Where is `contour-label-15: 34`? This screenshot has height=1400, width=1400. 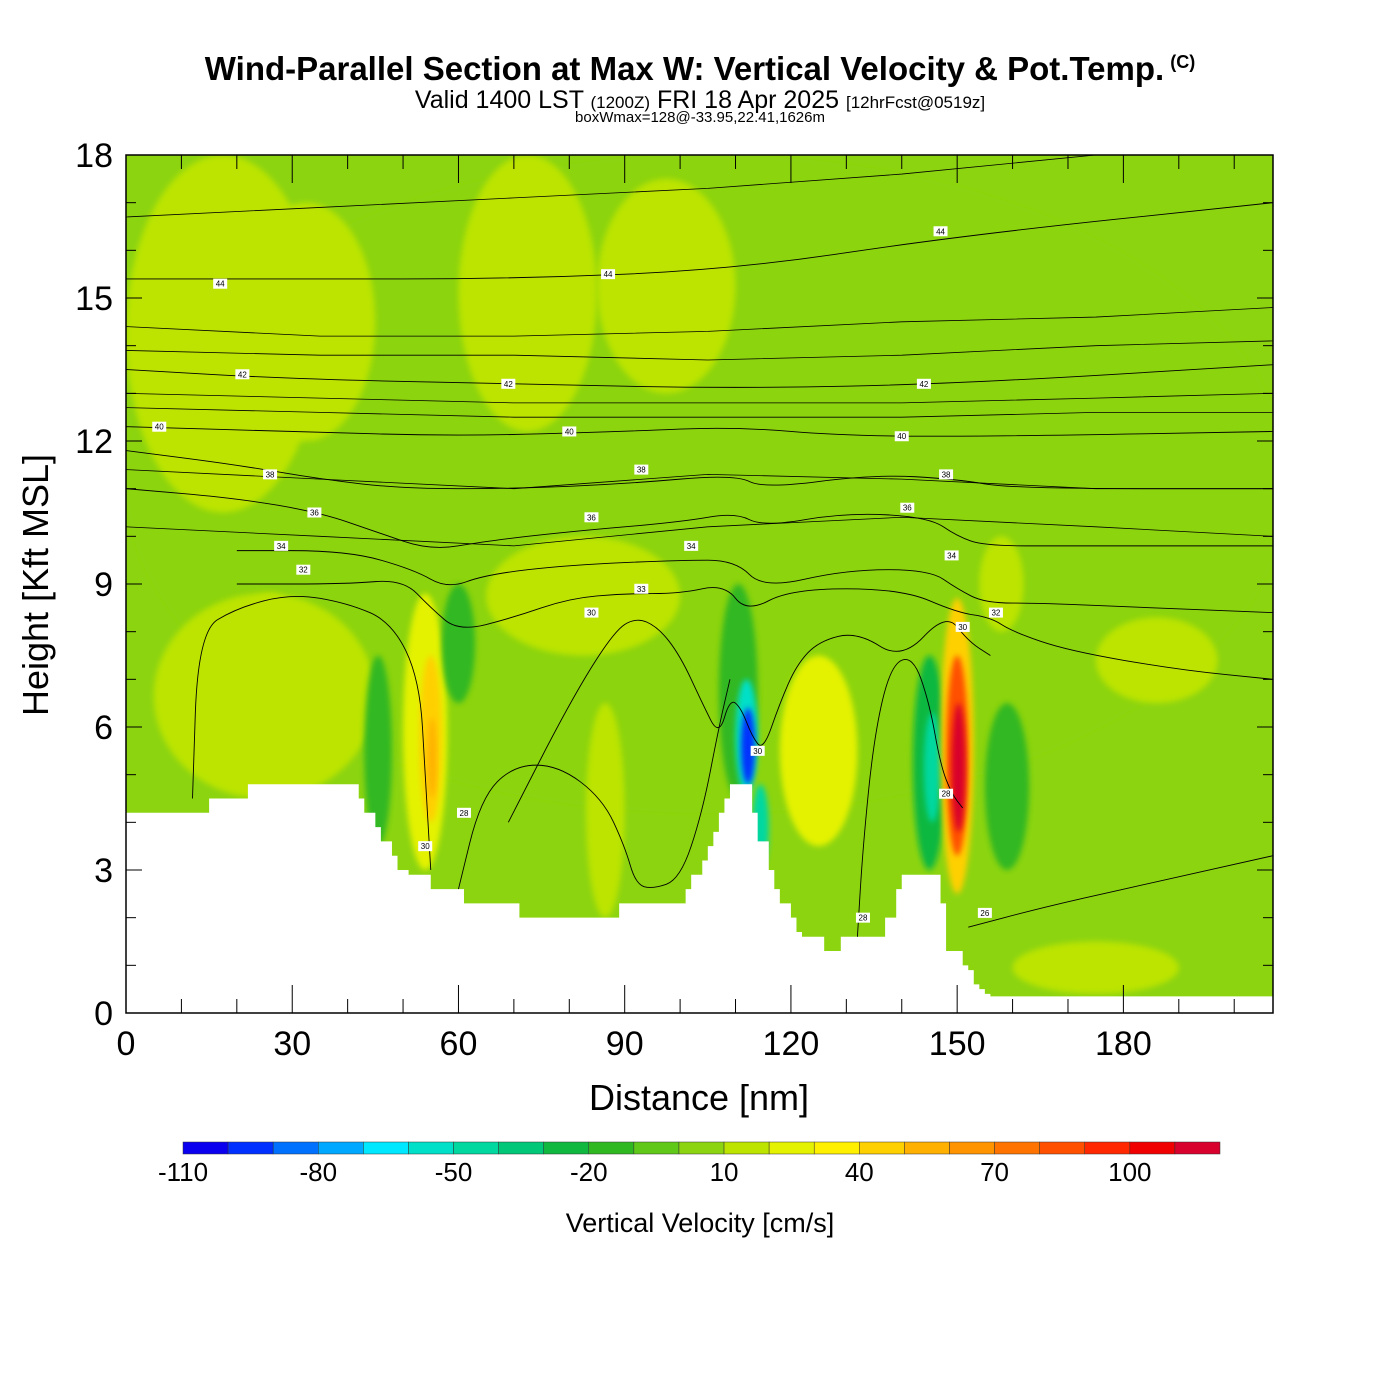 contour-label-15: 34 is located at coordinates (281, 545).